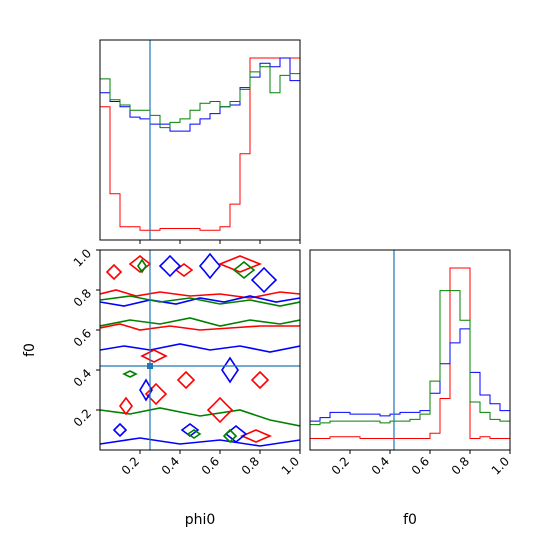  I want to click on hist-f0-xtick-label-4: 0.8, so click(460, 465).